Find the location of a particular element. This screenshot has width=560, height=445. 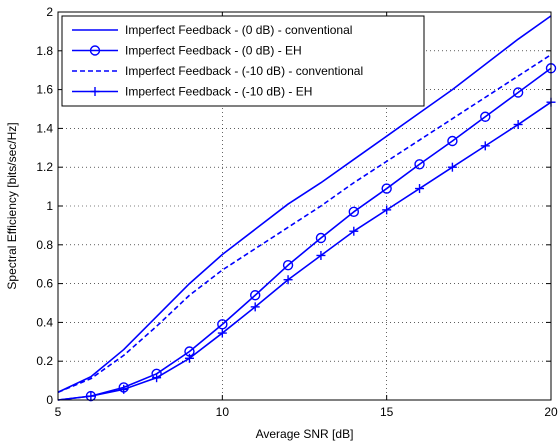

y-tick-label: 1 is located at coordinates (49, 206).